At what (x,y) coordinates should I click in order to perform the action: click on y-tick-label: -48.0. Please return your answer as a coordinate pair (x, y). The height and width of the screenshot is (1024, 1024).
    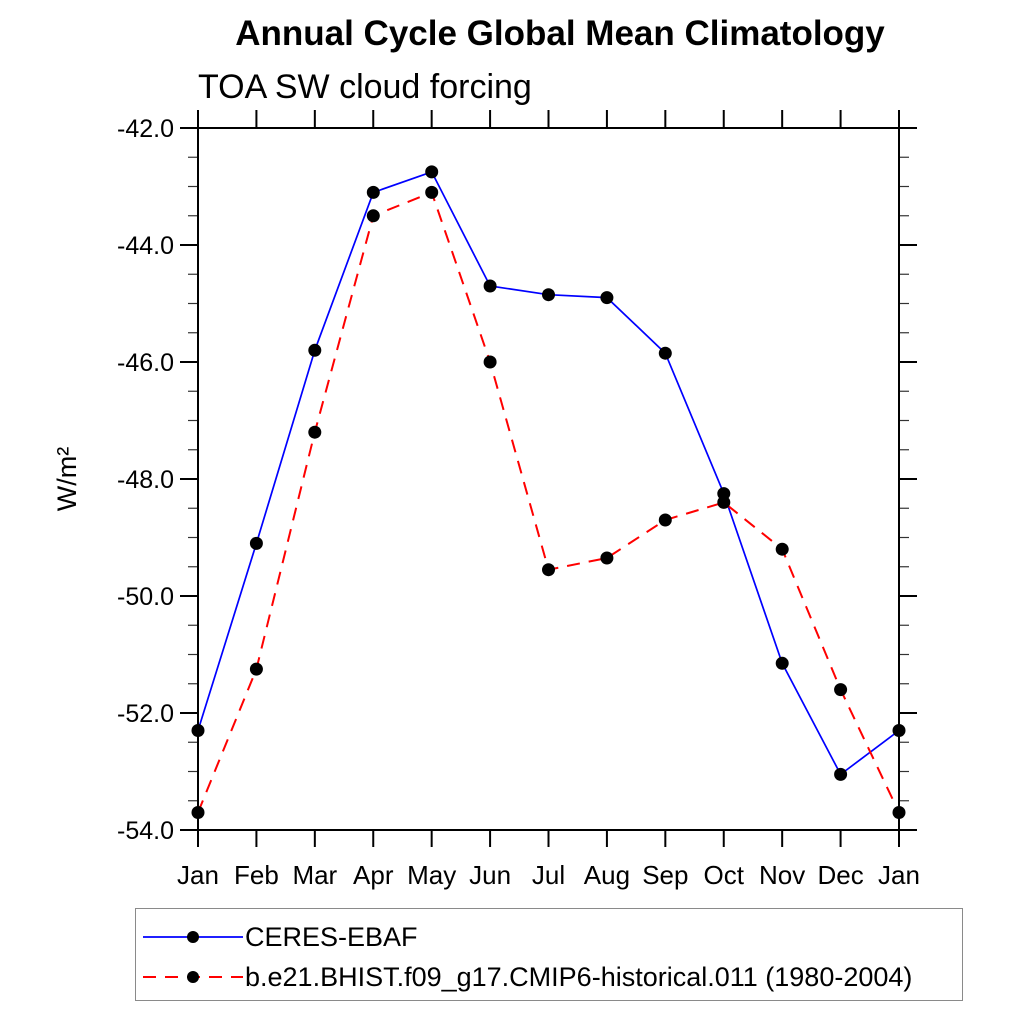
    Looking at the image, I should click on (145, 480).